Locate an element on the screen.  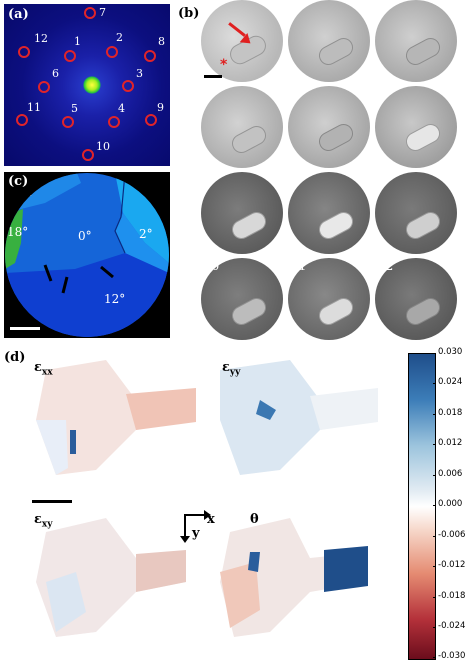
grain-angle-6: 12° is located at coordinates (115, 299).